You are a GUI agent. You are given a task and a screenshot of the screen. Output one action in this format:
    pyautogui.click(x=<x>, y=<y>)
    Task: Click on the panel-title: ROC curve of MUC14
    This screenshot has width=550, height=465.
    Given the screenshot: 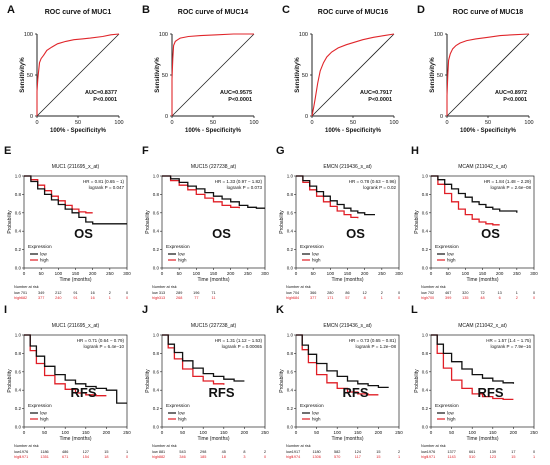 What is the action you would take?
    pyautogui.click(x=213, y=12)
    